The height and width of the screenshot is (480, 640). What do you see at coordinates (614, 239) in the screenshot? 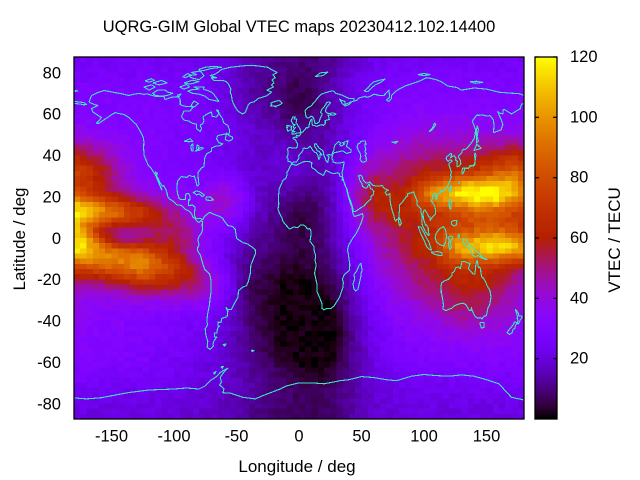
I see `svg-text: VTEC / TECU` at bounding box center [614, 239].